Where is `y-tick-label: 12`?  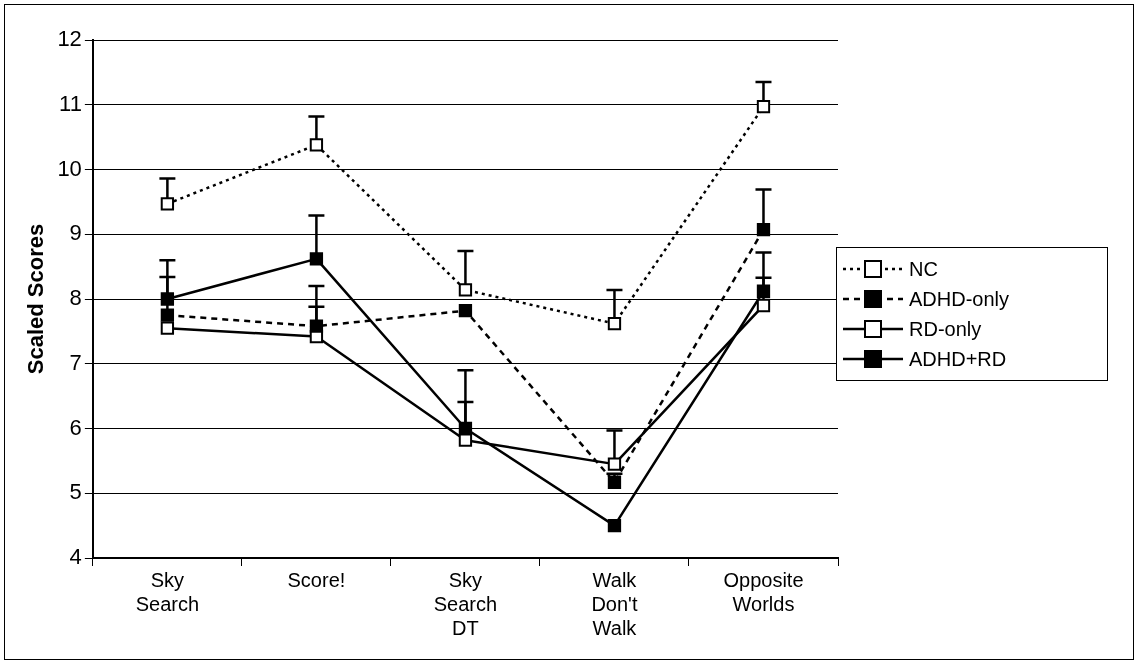
y-tick-label: 12 is located at coordinates (69, 39).